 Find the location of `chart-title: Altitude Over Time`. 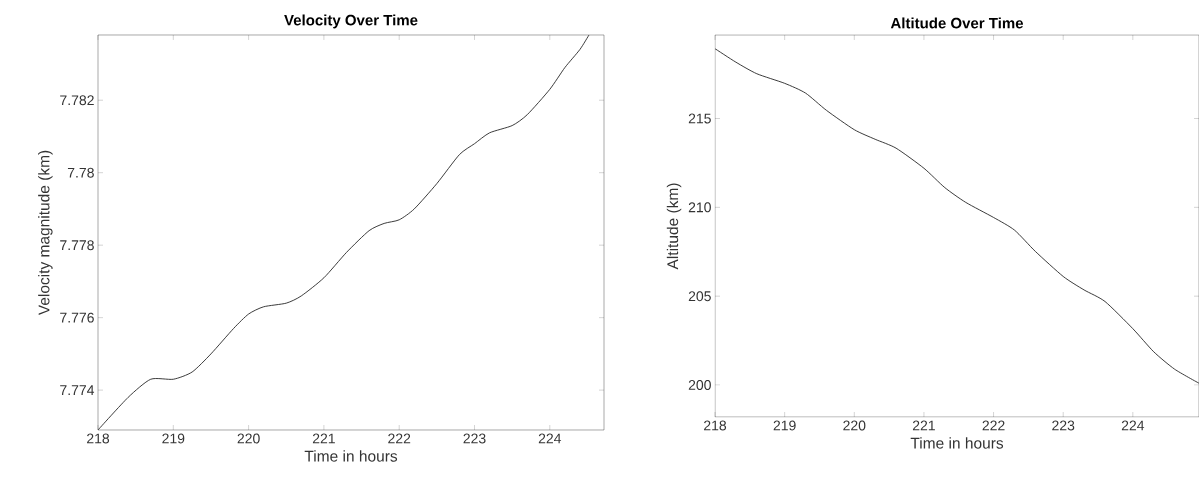

chart-title: Altitude Over Time is located at coordinates (957, 23).